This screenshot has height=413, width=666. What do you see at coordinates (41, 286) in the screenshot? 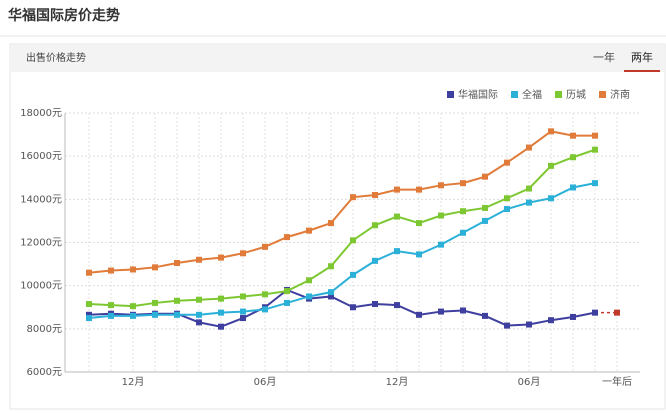
I see `y-tick-label: 10000元` at bounding box center [41, 286].